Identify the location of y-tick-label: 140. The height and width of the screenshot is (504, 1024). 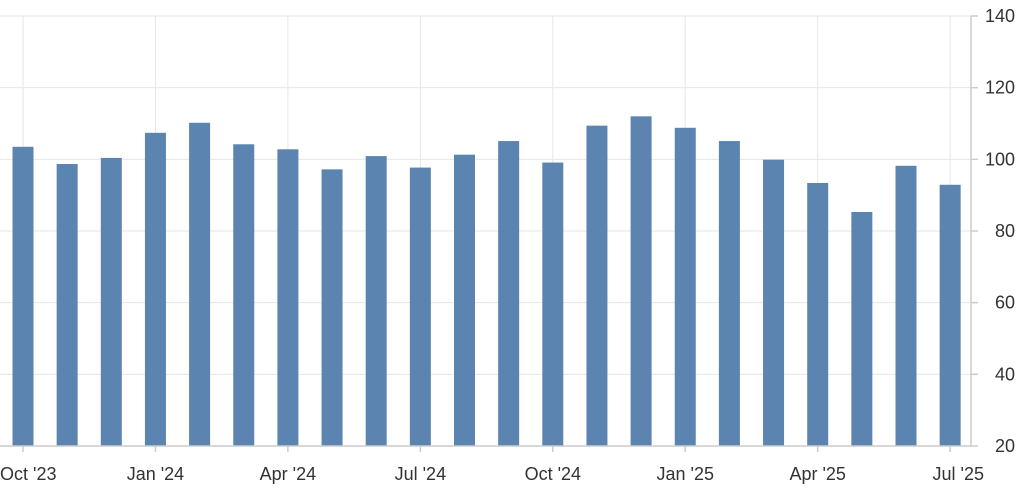
(1000, 16).